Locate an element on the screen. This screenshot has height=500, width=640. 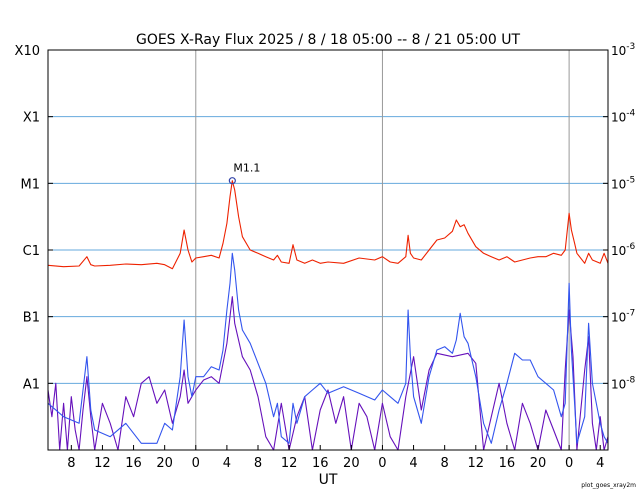
left-axis-ticks: X10 X1 M1 C1 B1 A1 is located at coordinates (34, 218).